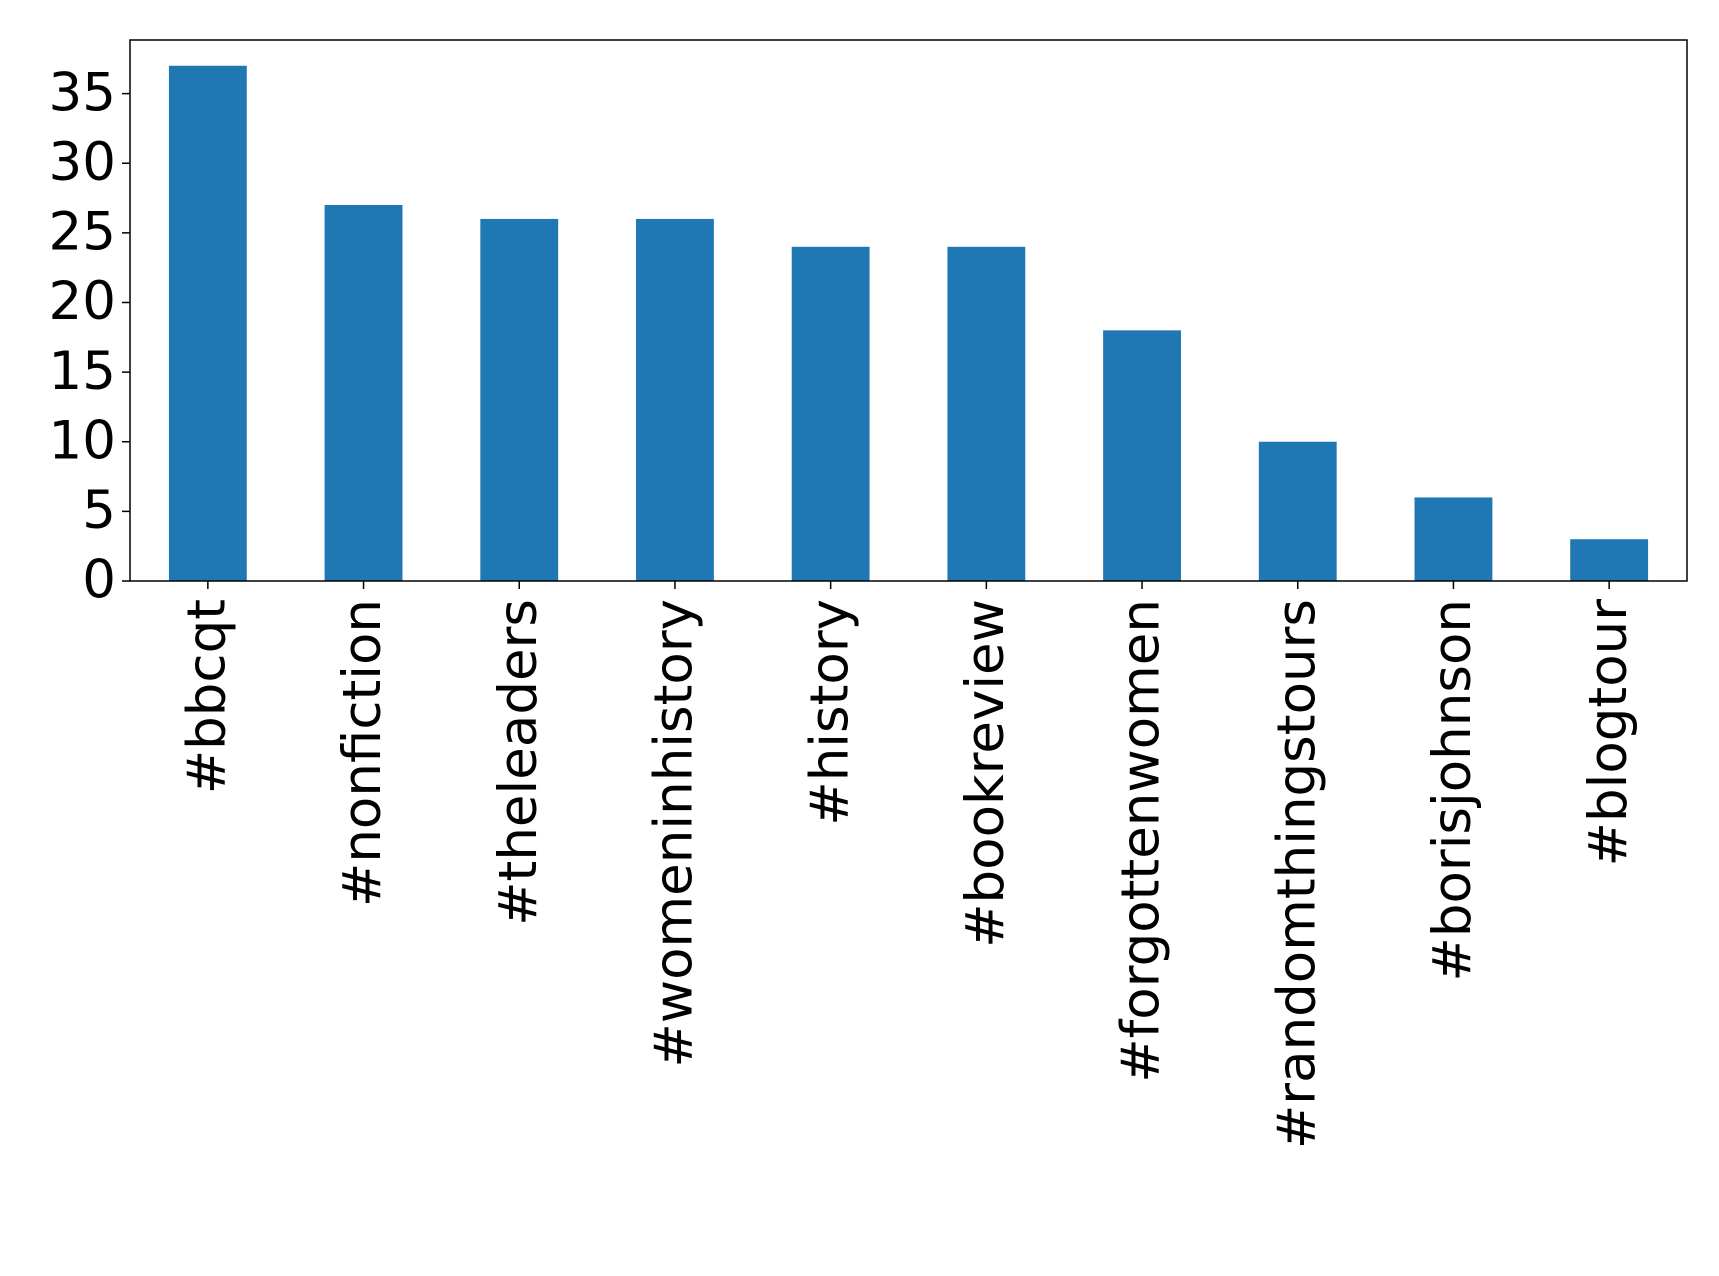 Image resolution: width=1719 pixels, height=1276 pixels. I want to click on x-tick-label: #nonfiction, so click(362, 753).